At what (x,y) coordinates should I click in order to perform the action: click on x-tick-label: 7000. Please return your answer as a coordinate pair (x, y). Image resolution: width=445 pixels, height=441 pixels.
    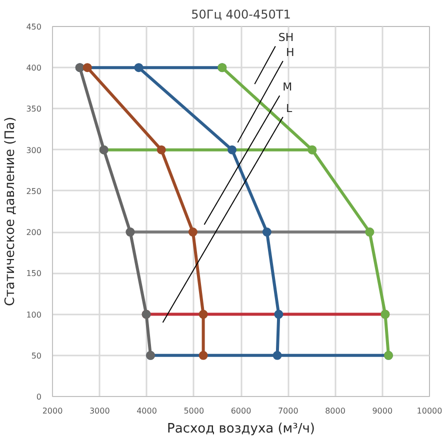
    Looking at the image, I should click on (288, 411).